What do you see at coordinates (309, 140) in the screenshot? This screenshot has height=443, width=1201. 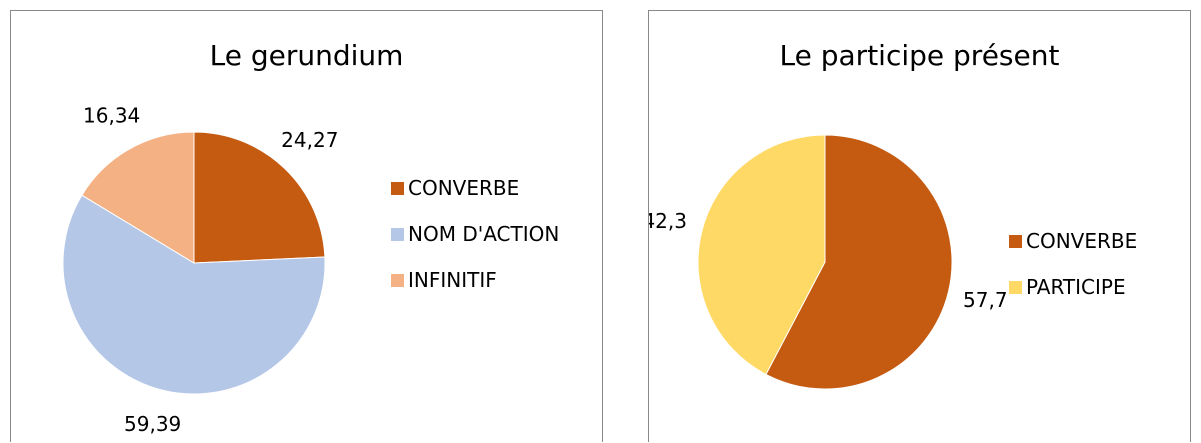 I see `data-label: 24,27` at bounding box center [309, 140].